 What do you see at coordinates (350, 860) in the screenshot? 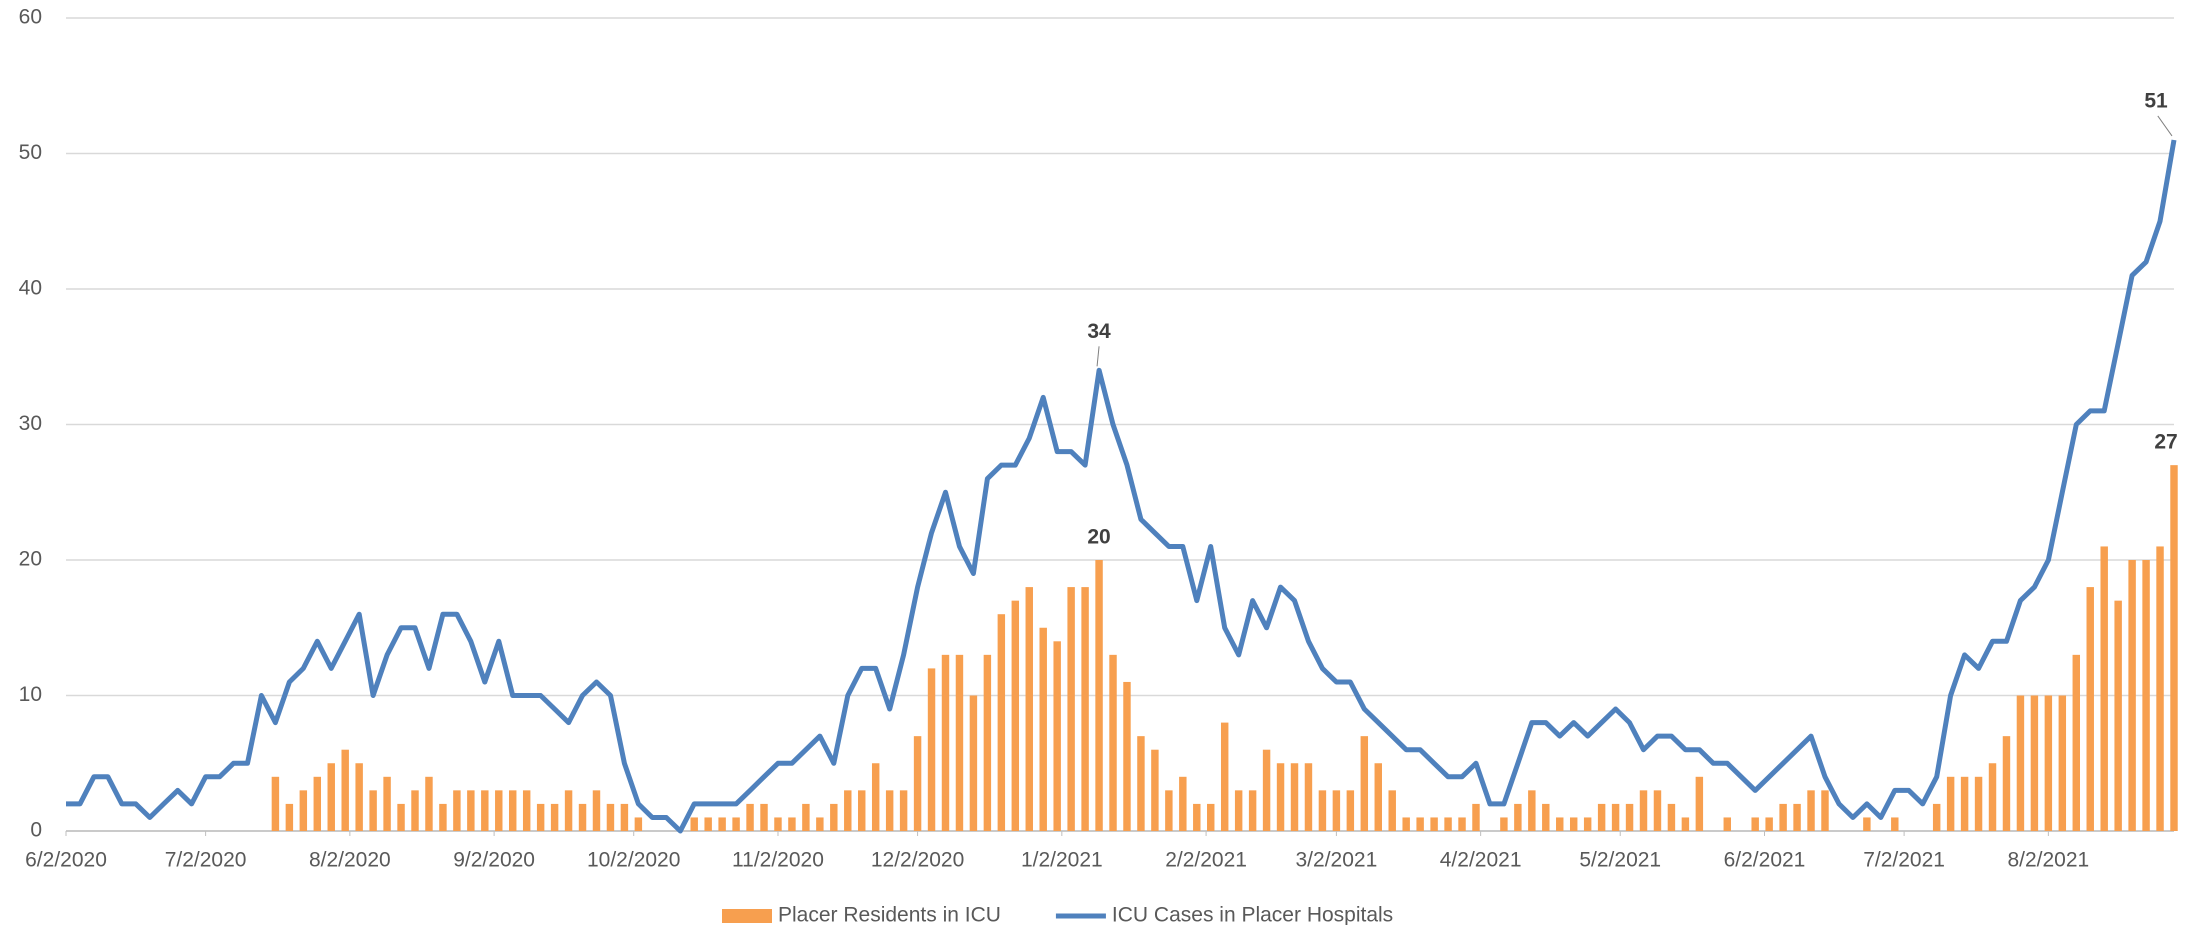
I see `x-tick-label: 8/2/2020` at bounding box center [350, 860].